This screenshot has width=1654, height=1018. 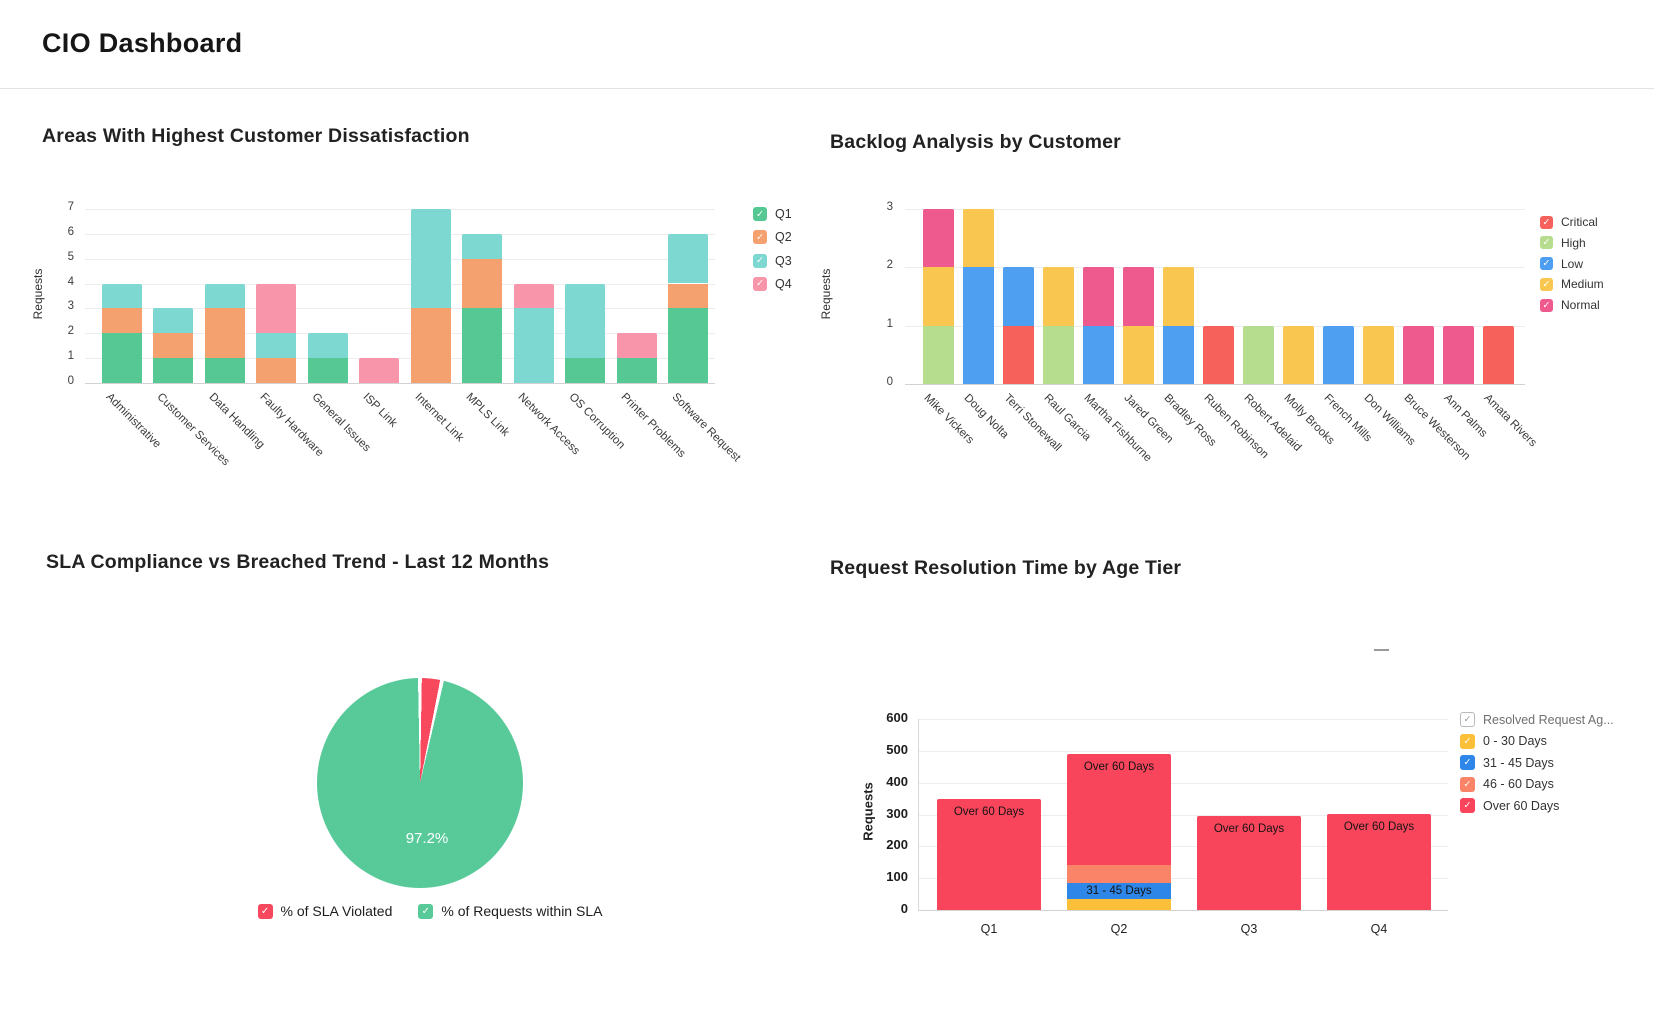 What do you see at coordinates (324, 911) in the screenshot?
I see `legend-item-of-sla-violated: ✓ % of SLA Violated` at bounding box center [324, 911].